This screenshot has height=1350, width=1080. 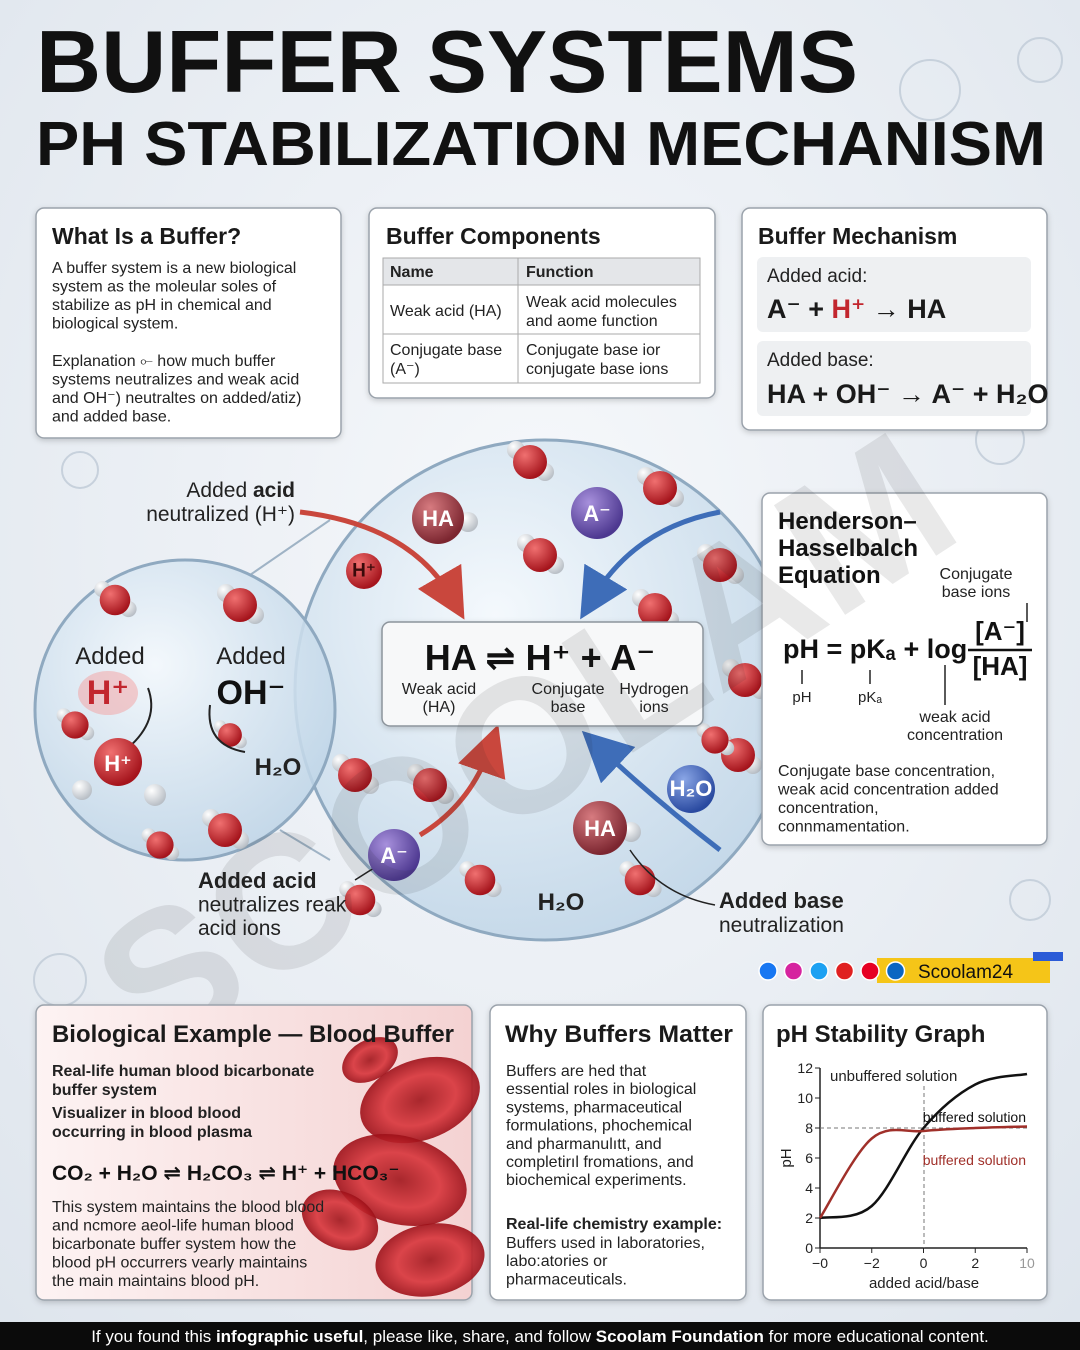 What do you see at coordinates (561, 902) in the screenshot?
I see `diagram-label: H₂O` at bounding box center [561, 902].